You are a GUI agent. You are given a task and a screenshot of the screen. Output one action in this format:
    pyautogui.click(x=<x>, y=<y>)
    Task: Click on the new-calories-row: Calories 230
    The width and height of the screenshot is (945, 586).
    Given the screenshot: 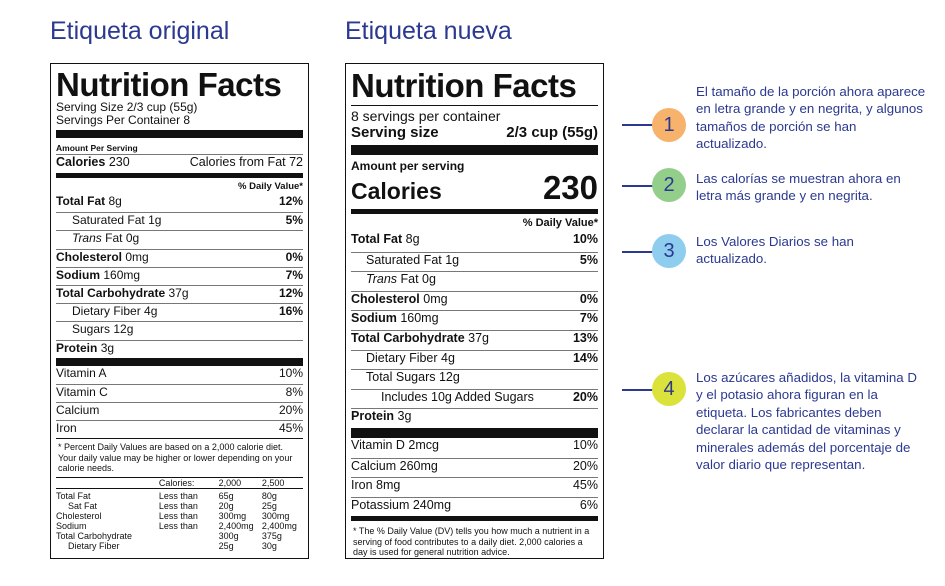 What is the action you would take?
    pyautogui.click(x=474, y=188)
    